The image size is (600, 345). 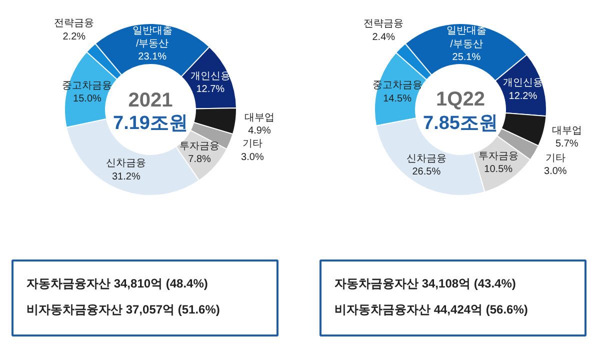 What do you see at coordinates (460, 99) in the screenshot?
I see `text: 1Q22` at bounding box center [460, 99].